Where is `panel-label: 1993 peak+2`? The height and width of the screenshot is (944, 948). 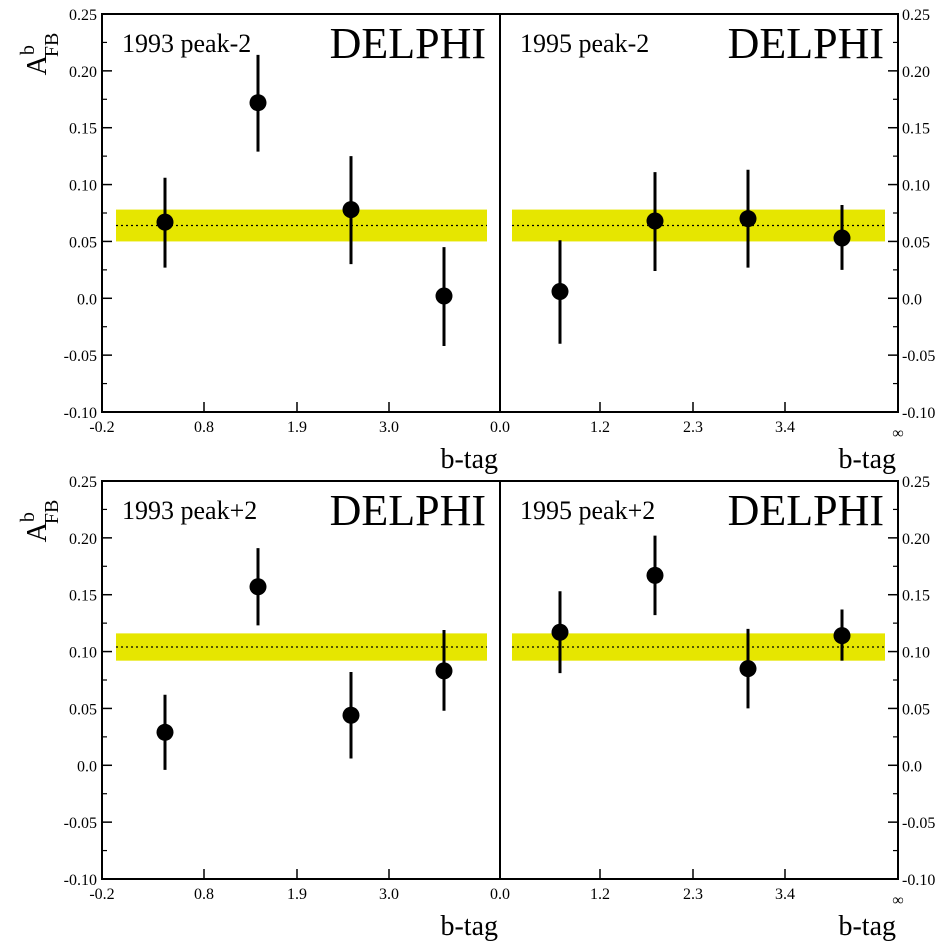
panel-label: 1993 peak+2 is located at coordinates (189, 510).